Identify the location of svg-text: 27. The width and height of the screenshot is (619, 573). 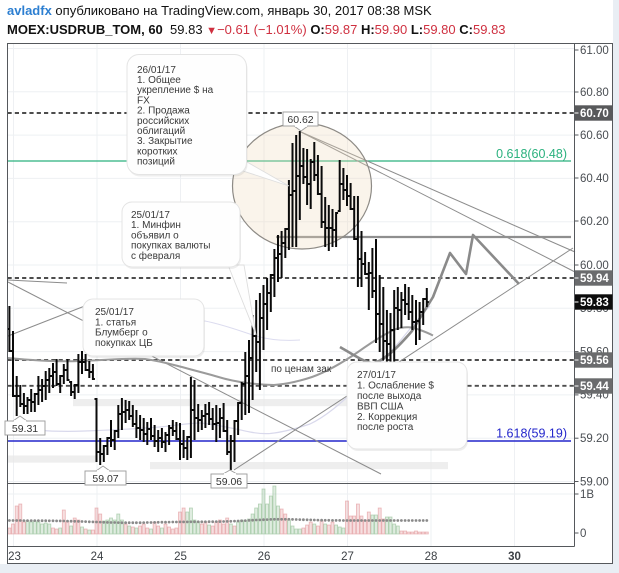
(347, 557).